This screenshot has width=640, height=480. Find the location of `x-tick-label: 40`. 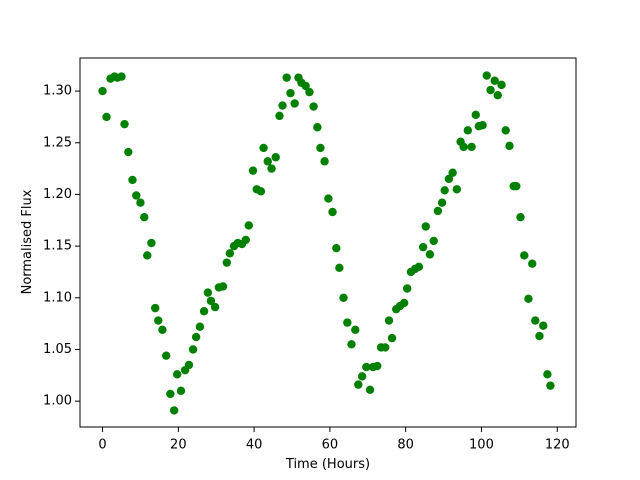

x-tick-label: 40 is located at coordinates (254, 445).